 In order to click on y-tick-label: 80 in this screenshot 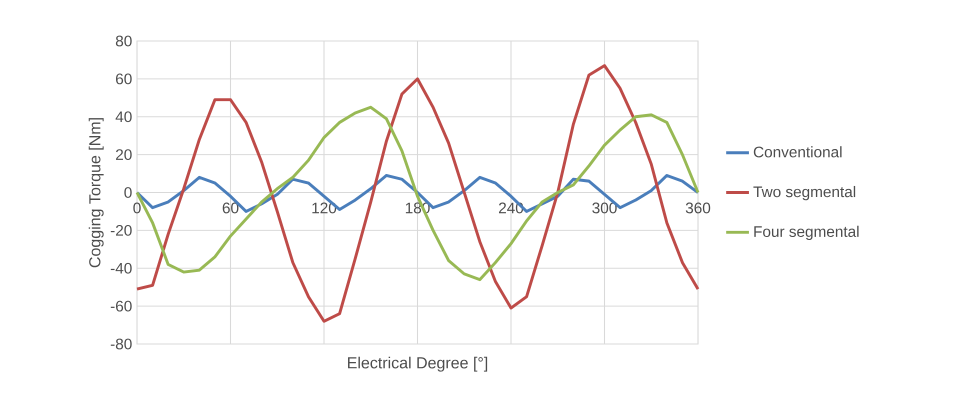, I will do `click(124, 41)`.